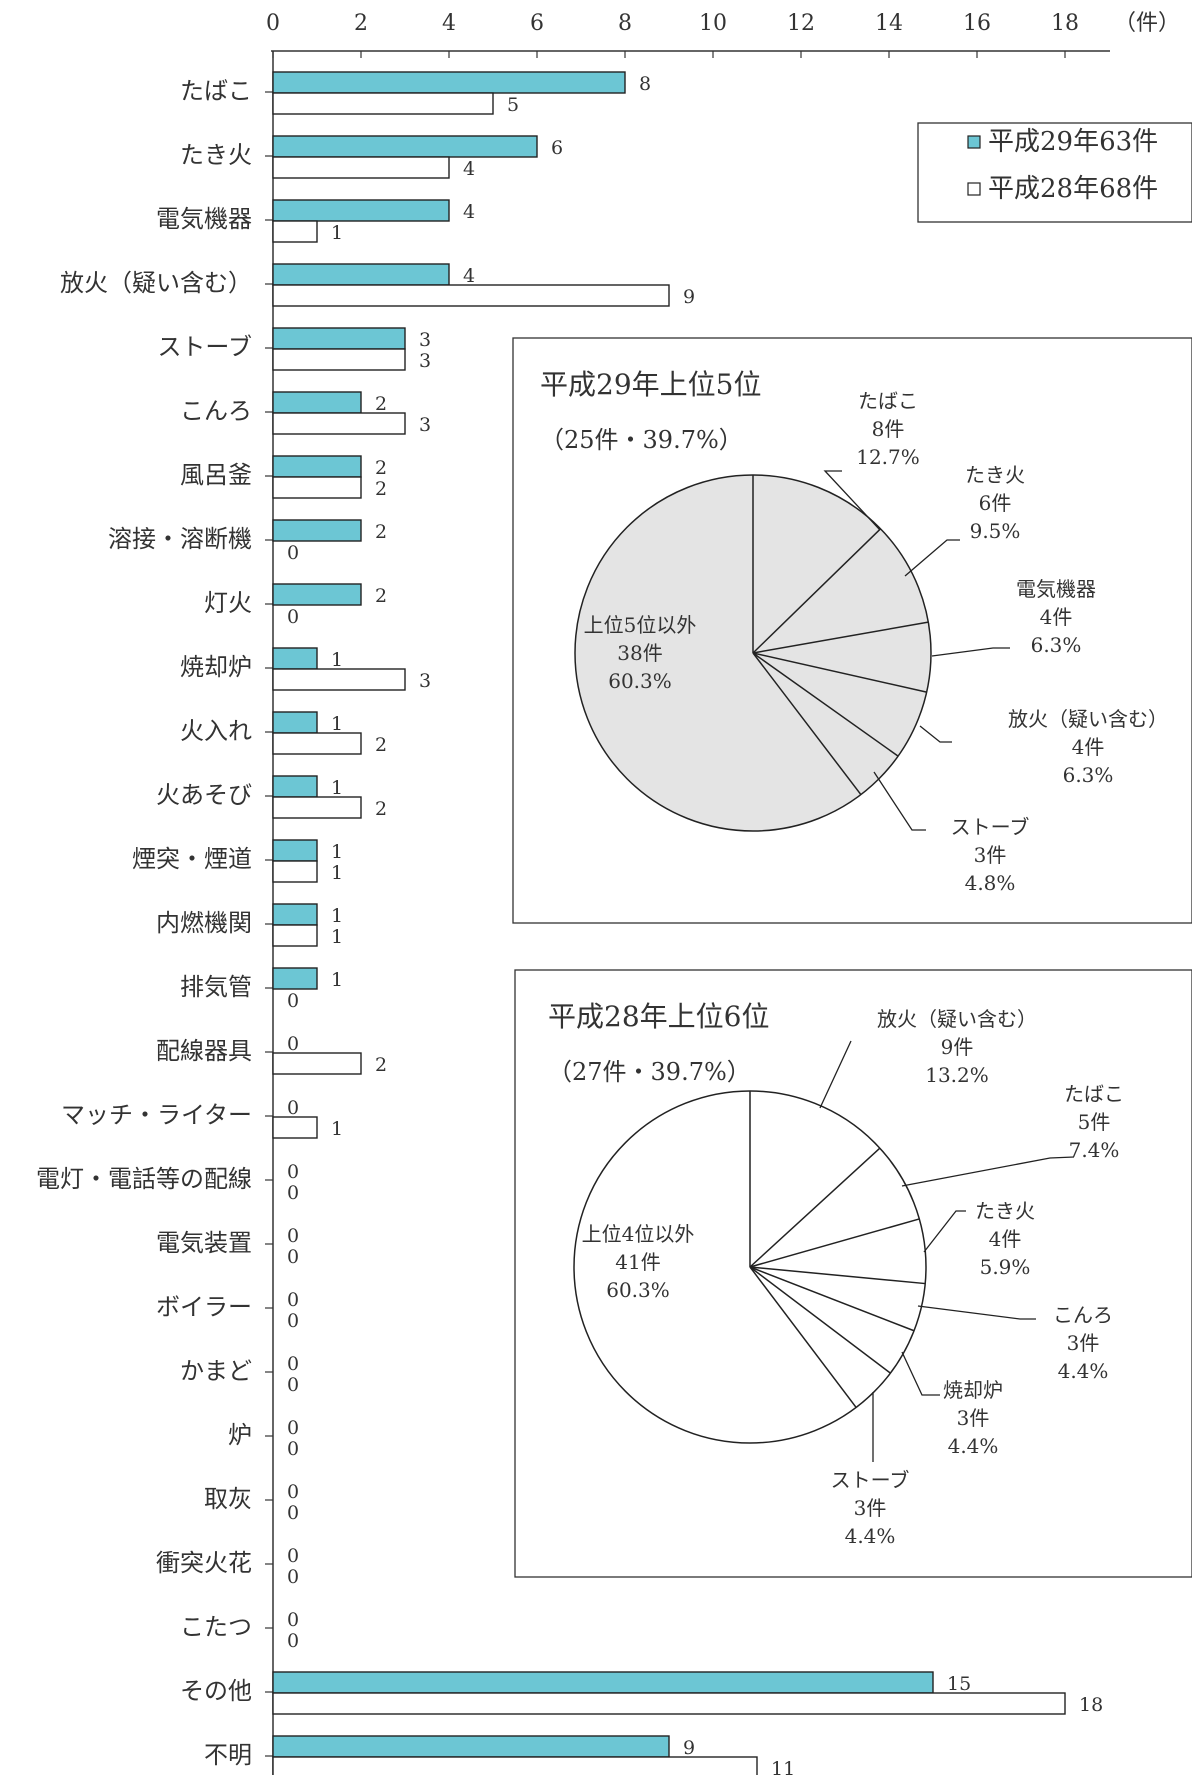 The height and width of the screenshot is (1775, 1192). Describe the element at coordinates (640, 625) in the screenshot. I see `slice-label: 上位5位以外` at that location.